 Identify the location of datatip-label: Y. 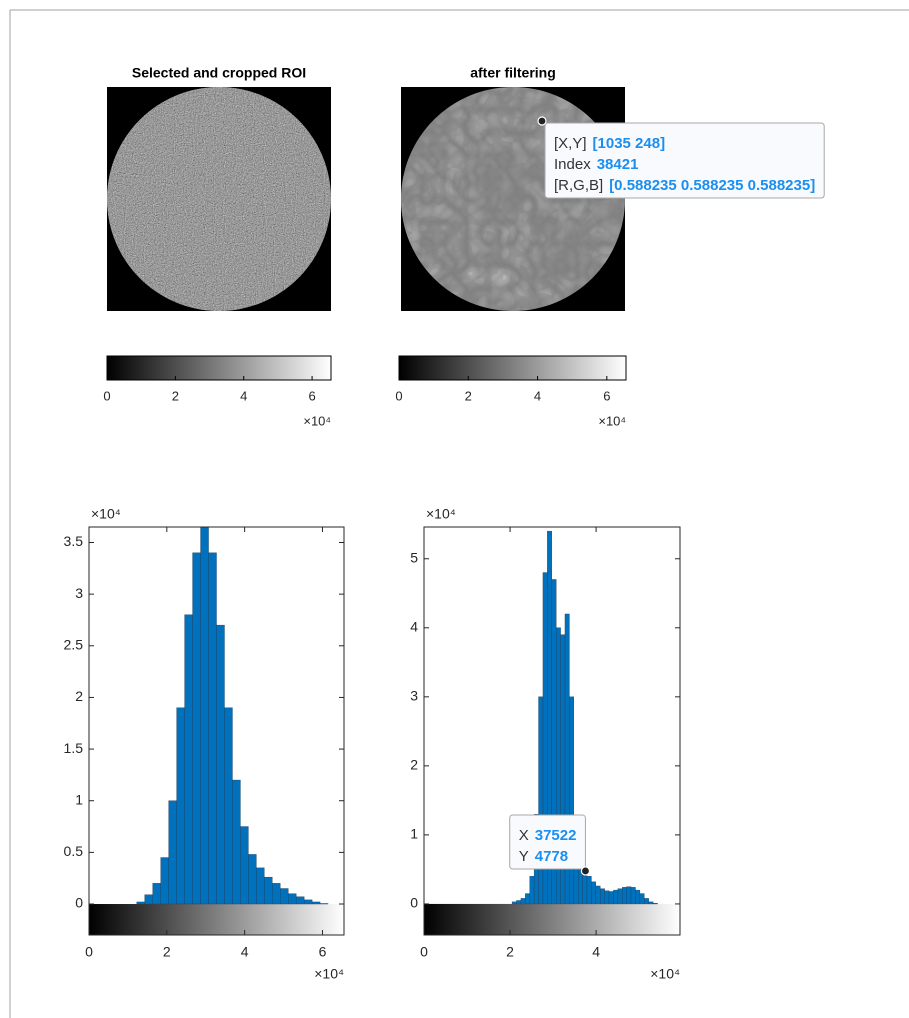
(524, 856).